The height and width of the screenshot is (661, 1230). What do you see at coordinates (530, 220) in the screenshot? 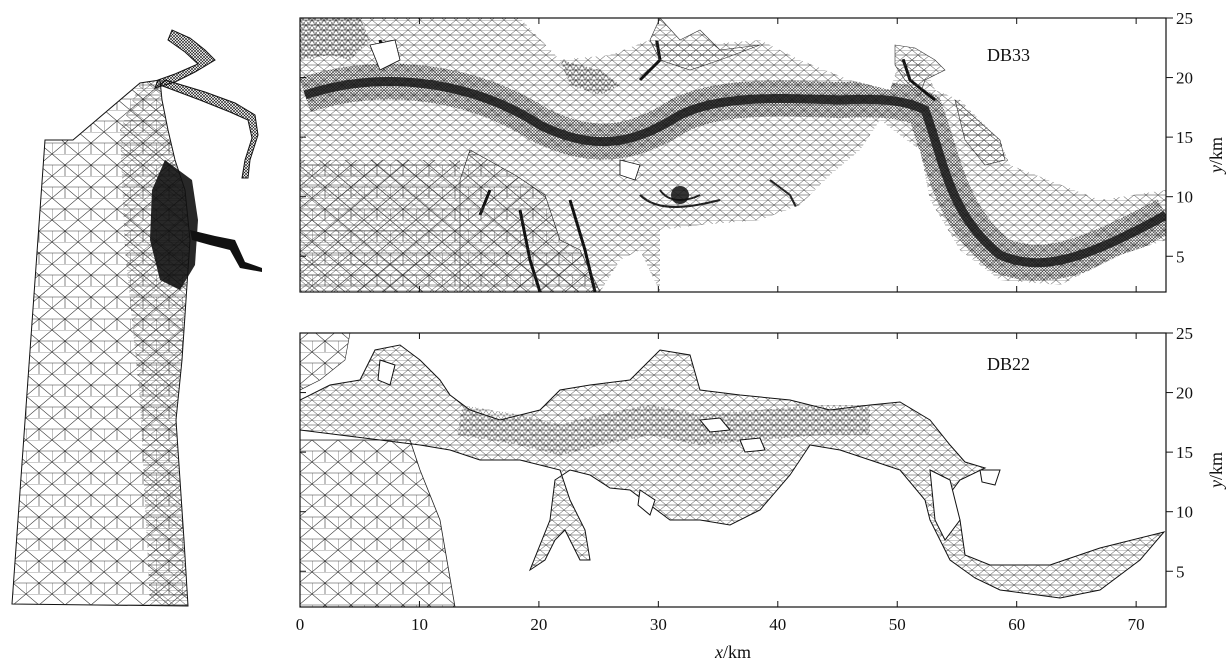
I see `top-land-lower-left` at bounding box center [530, 220].